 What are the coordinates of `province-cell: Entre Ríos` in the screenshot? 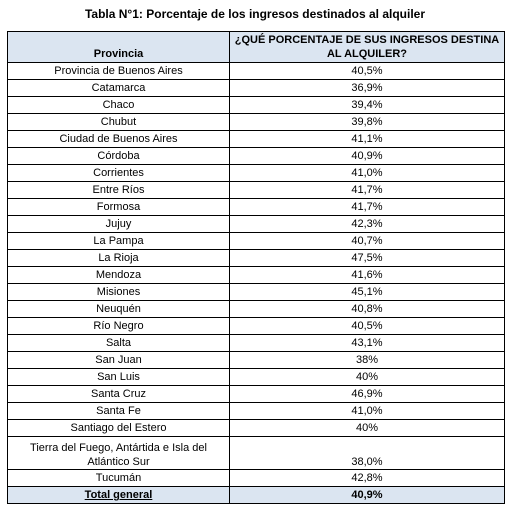 It's located at (118, 190).